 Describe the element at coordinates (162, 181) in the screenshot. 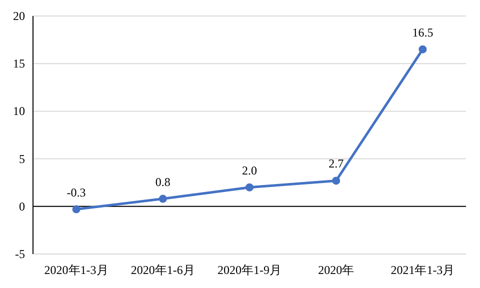

I see `data-label: 0.8` at that location.